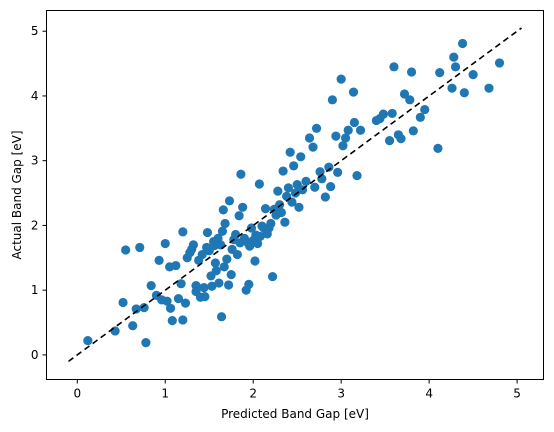  What do you see at coordinates (517, 394) in the screenshot?
I see `x-tick-label: 5` at bounding box center [517, 394].